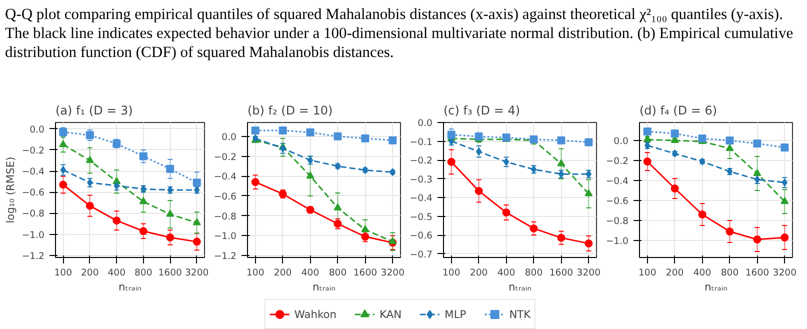  What do you see at coordinates (94, 111) in the screenshot?
I see `chart-title: (a) f₁ (D = 3)` at bounding box center [94, 111].